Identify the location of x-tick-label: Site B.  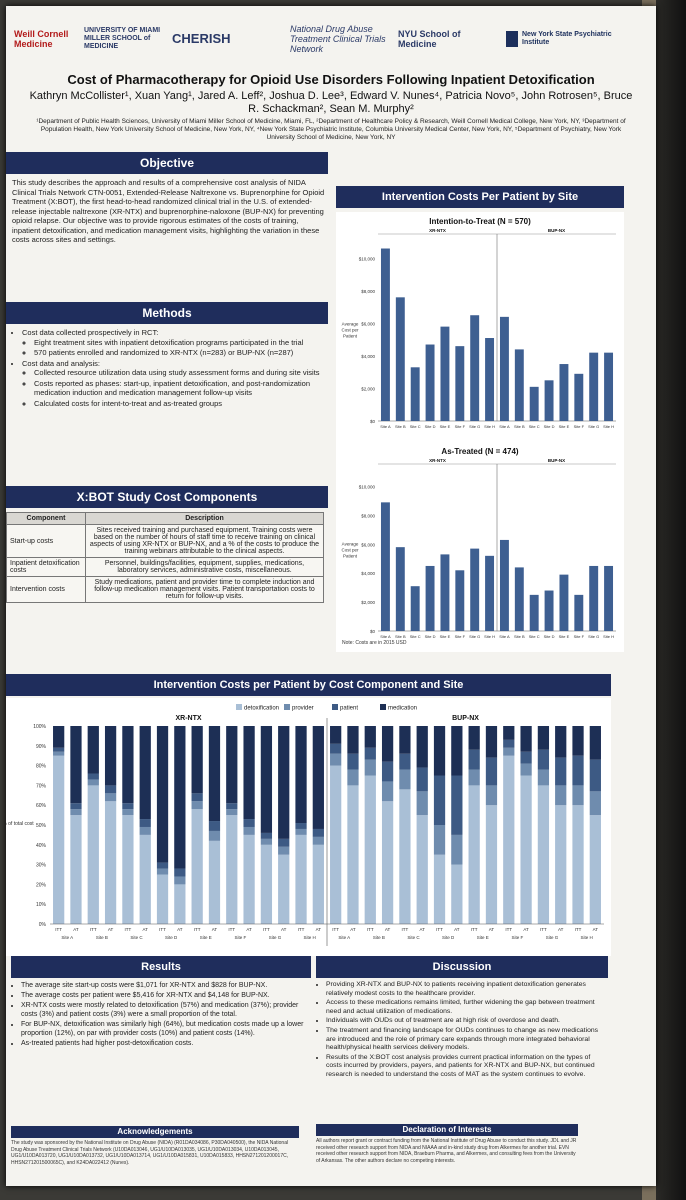
(519, 636).